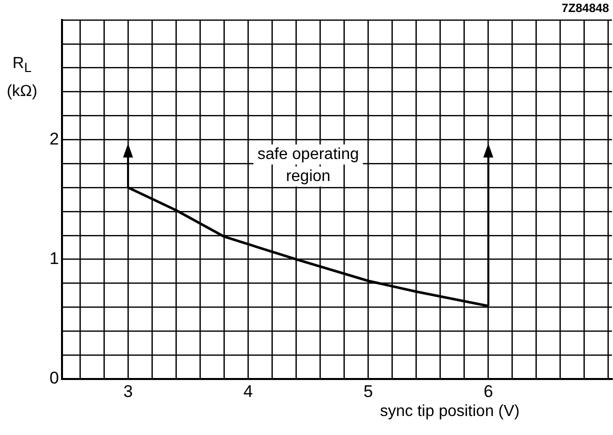 Image resolution: width=613 pixels, height=435 pixels. I want to click on x-axis-title: sync tip position (V), so click(450, 412).